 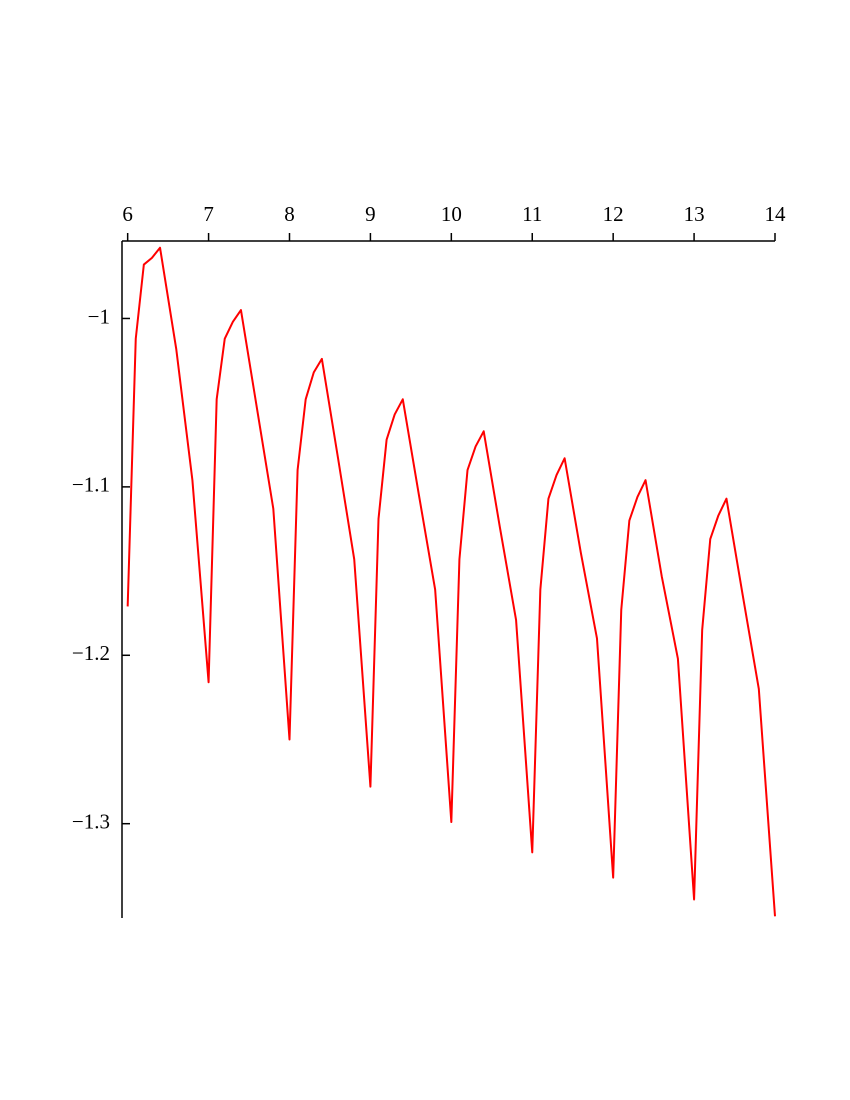 I want to click on y-tick-label: −1, so click(x=99, y=316).